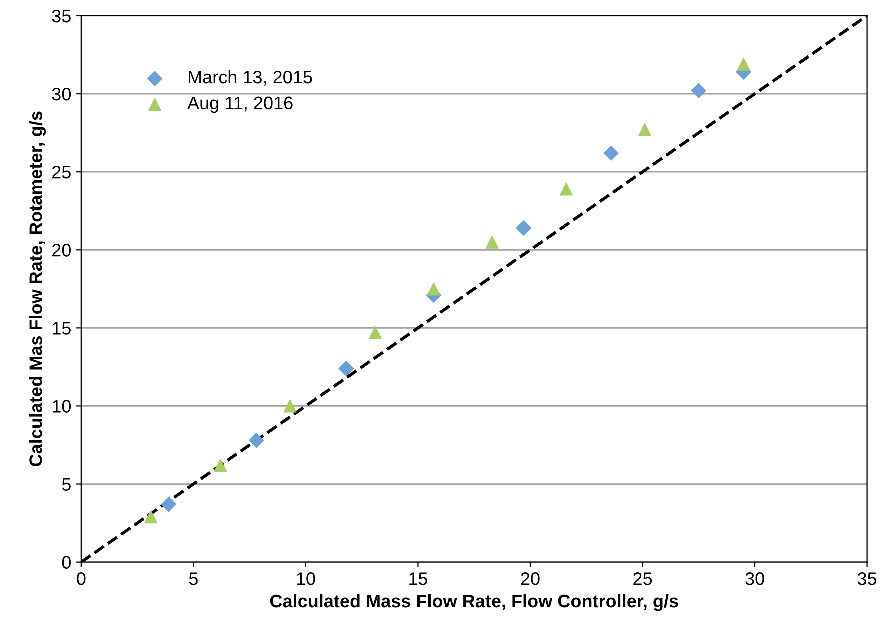  What do you see at coordinates (306, 579) in the screenshot?
I see `x-tick-label: 10` at bounding box center [306, 579].